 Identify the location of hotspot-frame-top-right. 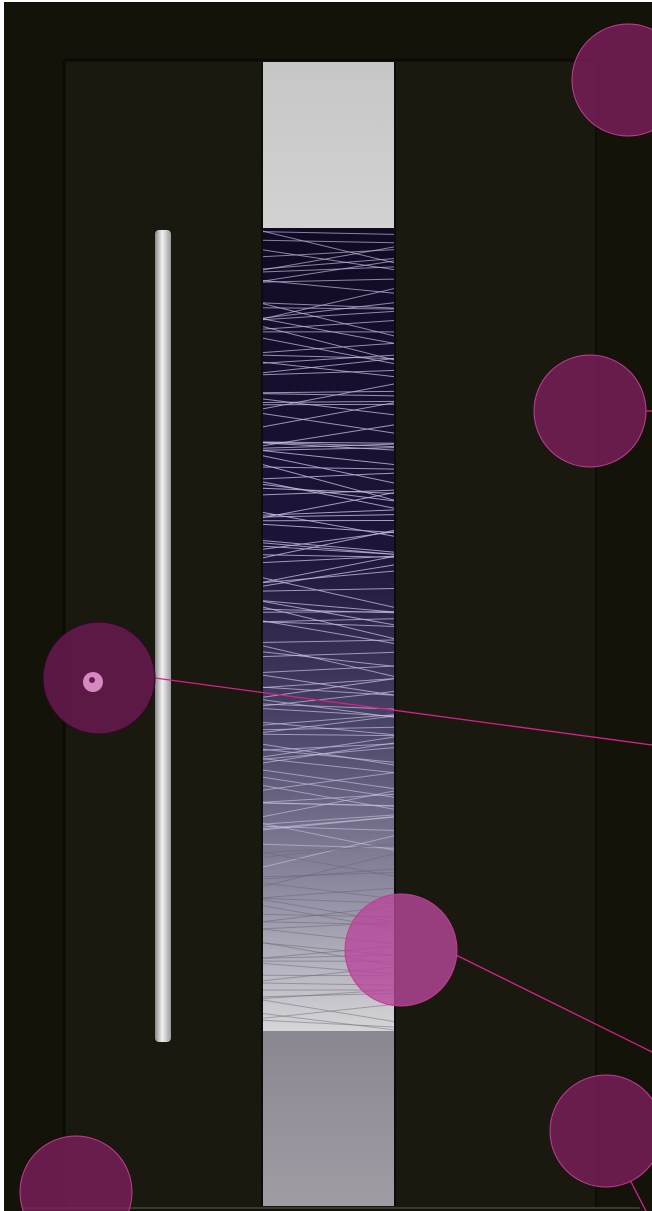
(611, 80).